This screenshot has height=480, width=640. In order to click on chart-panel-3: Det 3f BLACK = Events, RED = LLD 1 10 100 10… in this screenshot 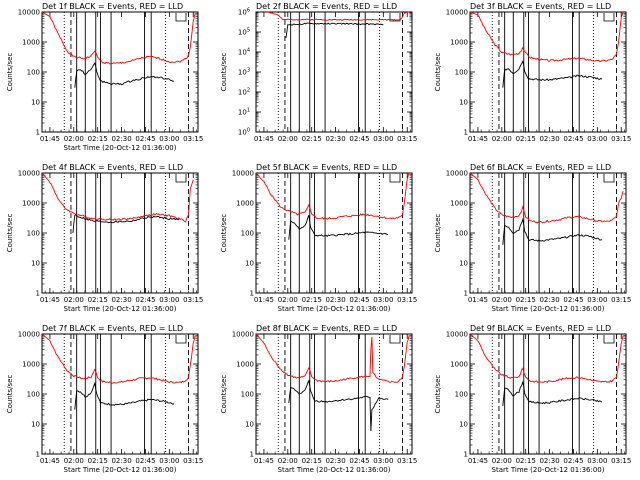, I will do `click(532, 72)`.